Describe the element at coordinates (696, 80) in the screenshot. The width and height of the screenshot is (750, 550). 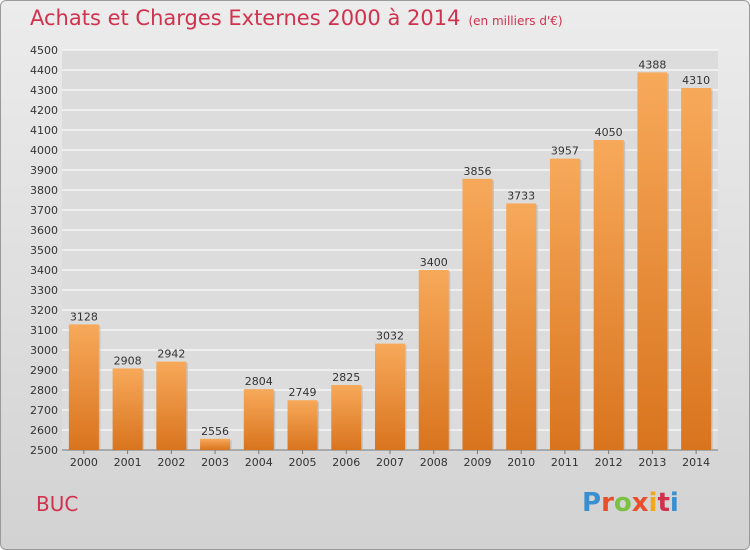
I see `bar-value-label: 4310` at that location.